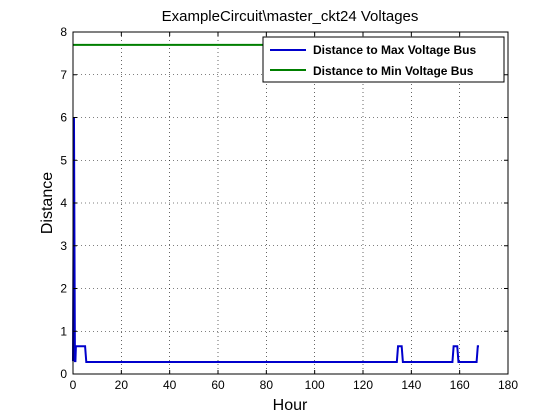 The image size is (560, 420). Describe the element at coordinates (218, 385) in the screenshot. I see `x-tick-label: 60` at that location.